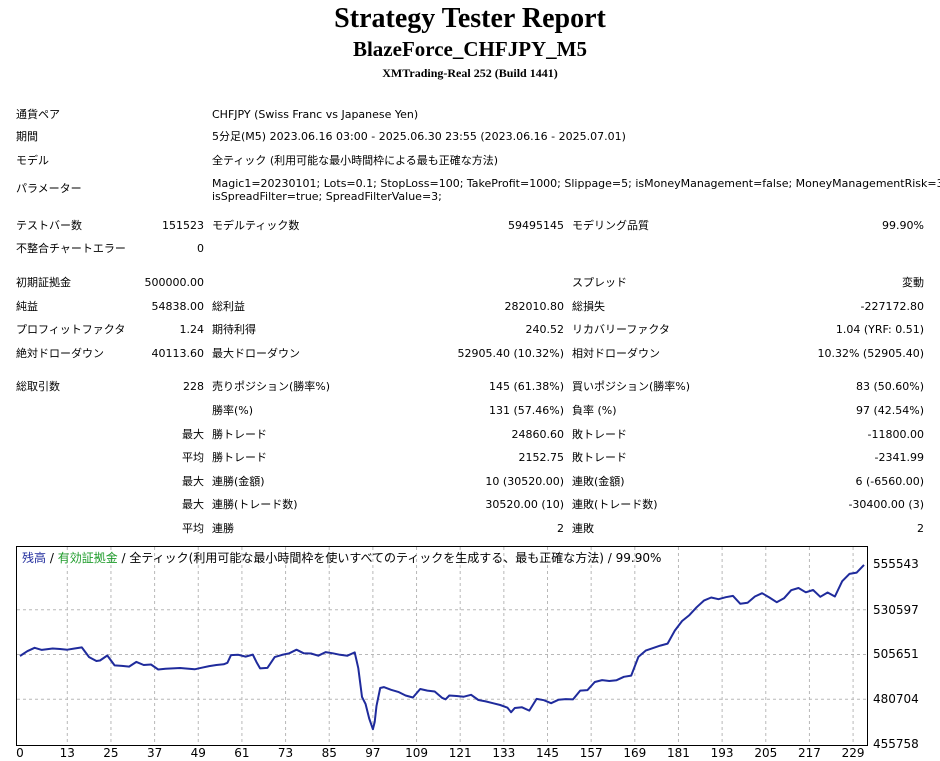 The image size is (940, 761). Describe the element at coordinates (896, 654) in the screenshot. I see `y-tick-label: 505651` at that location.